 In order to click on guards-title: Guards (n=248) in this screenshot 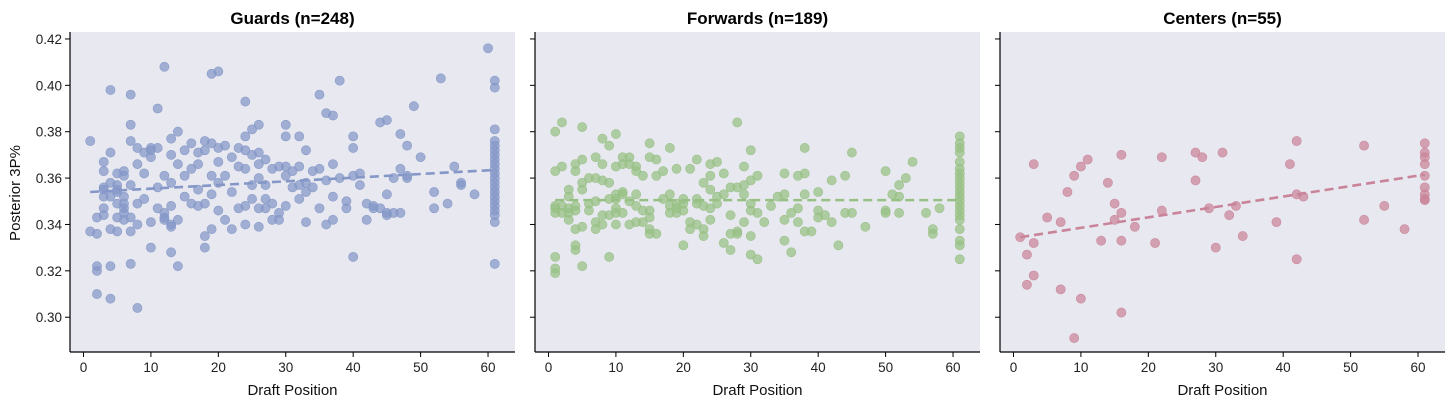, I will do `click(292, 18)`.